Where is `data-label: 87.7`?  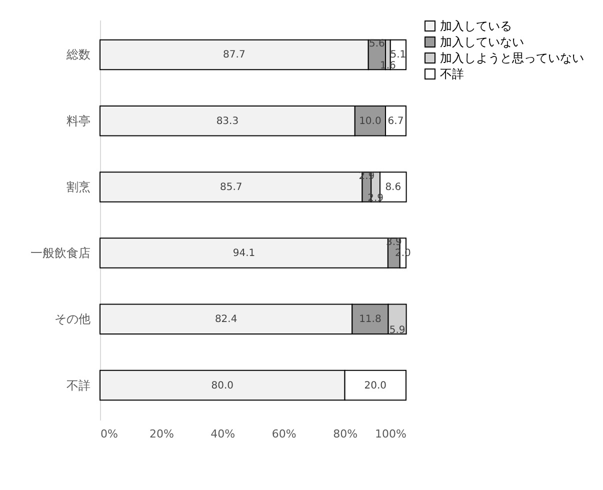 data-label: 87.7 is located at coordinates (234, 55).